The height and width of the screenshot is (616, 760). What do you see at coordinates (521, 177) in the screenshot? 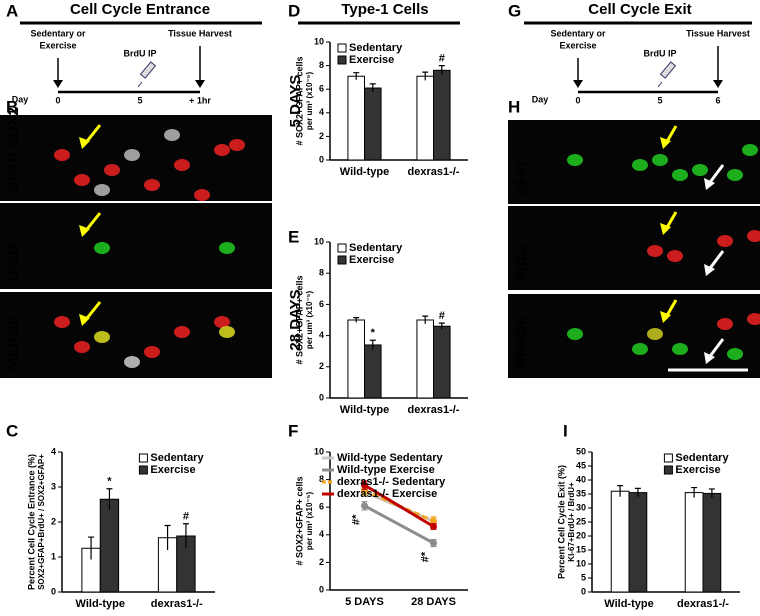
I see `image-label: KI-67` at bounding box center [521, 177].